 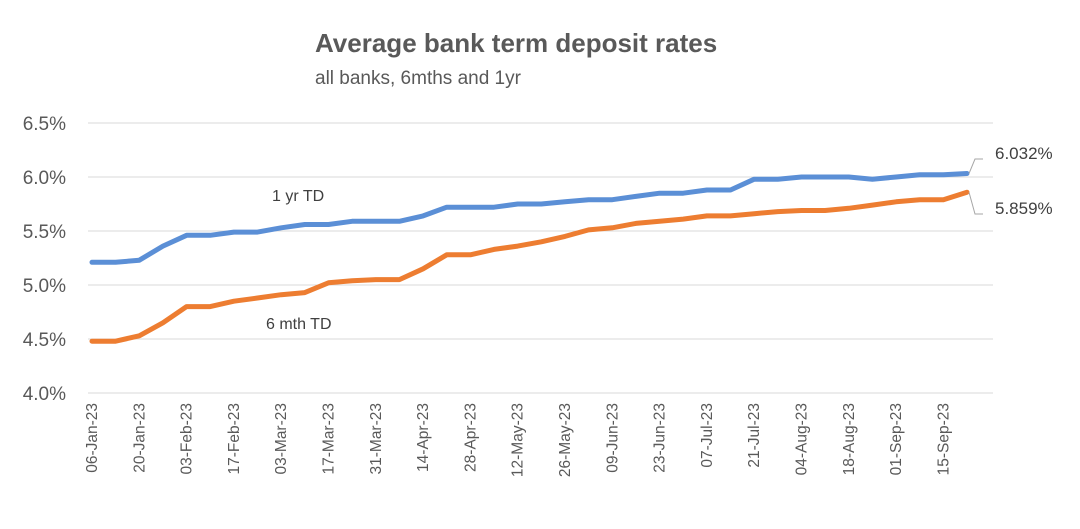 I want to click on x-tick-label: 15-Sep-23, so click(x=943, y=439).